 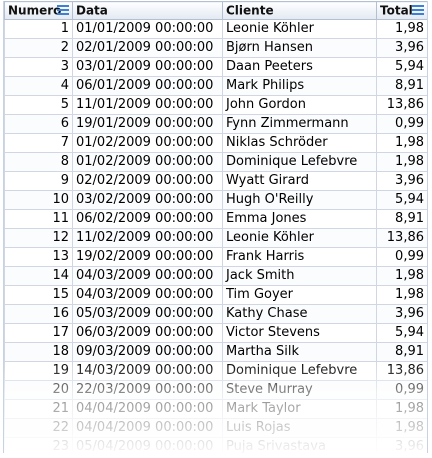 I want to click on cell-cliente: Kathy Chase, so click(x=299, y=314).